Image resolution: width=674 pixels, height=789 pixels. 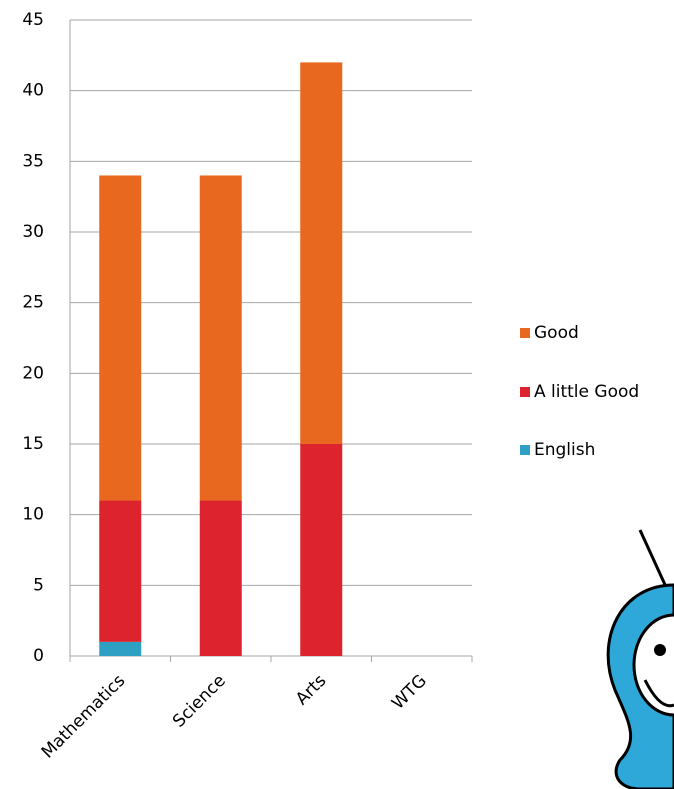 What do you see at coordinates (33, 161) in the screenshot?
I see `y-tick-label: 35` at bounding box center [33, 161].